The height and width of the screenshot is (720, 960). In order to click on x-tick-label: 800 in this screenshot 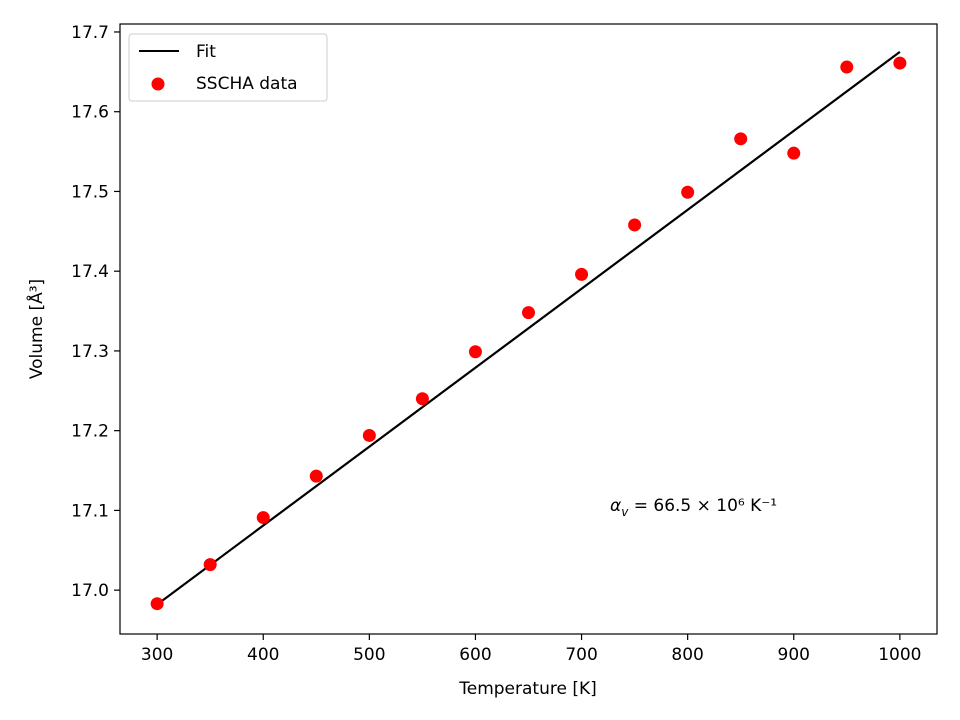, I will do `click(687, 655)`.